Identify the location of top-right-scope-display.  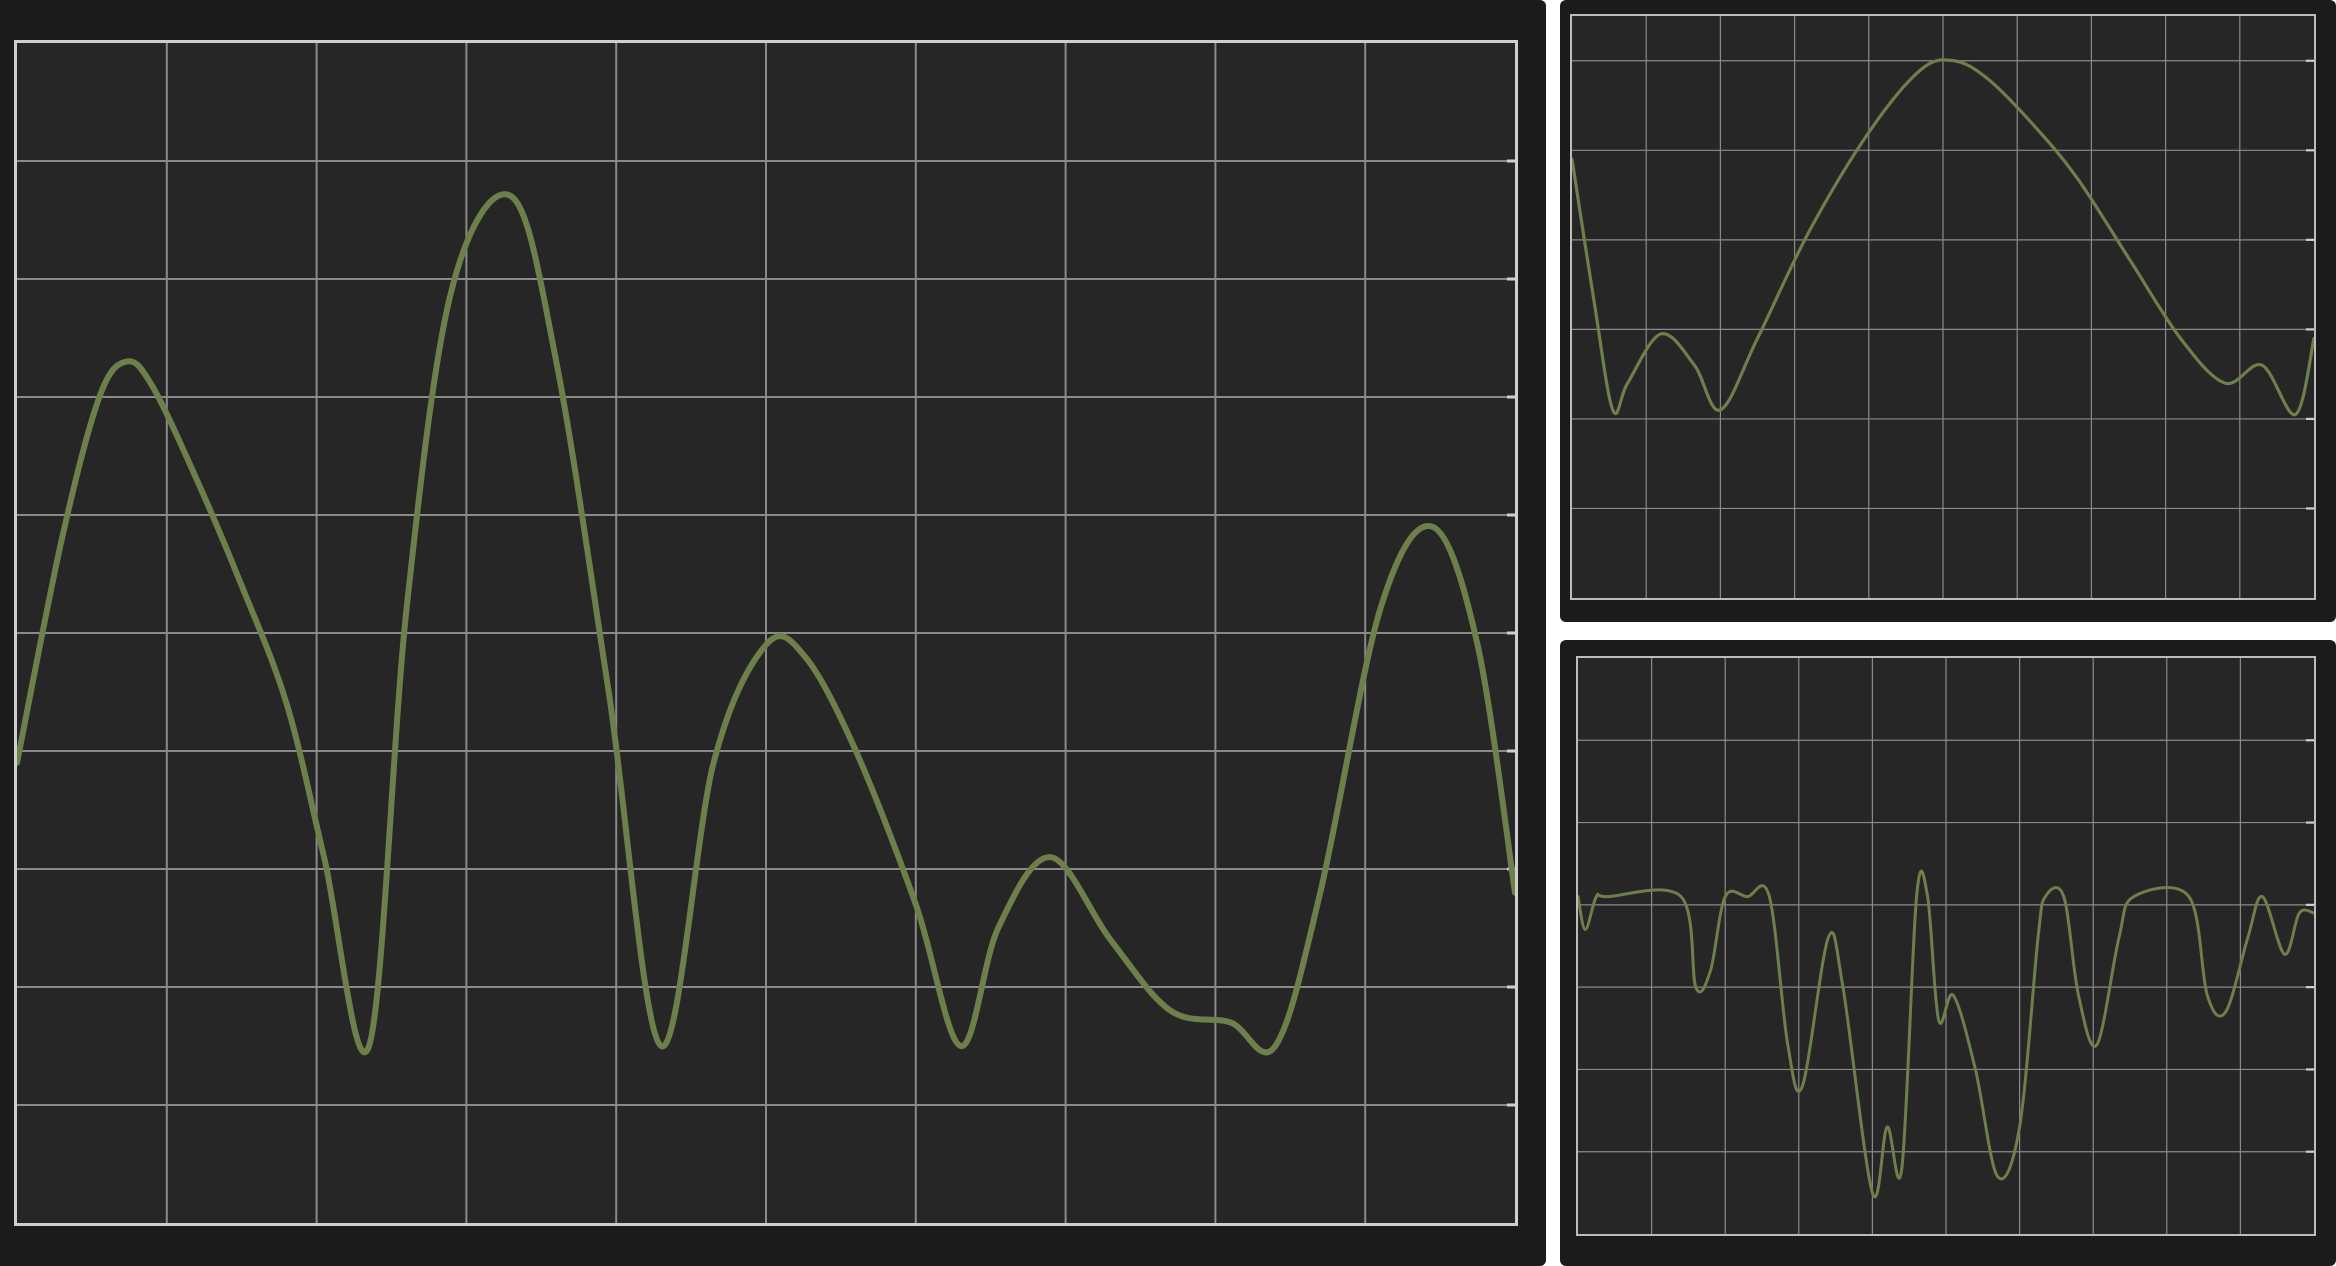
(1943, 307).